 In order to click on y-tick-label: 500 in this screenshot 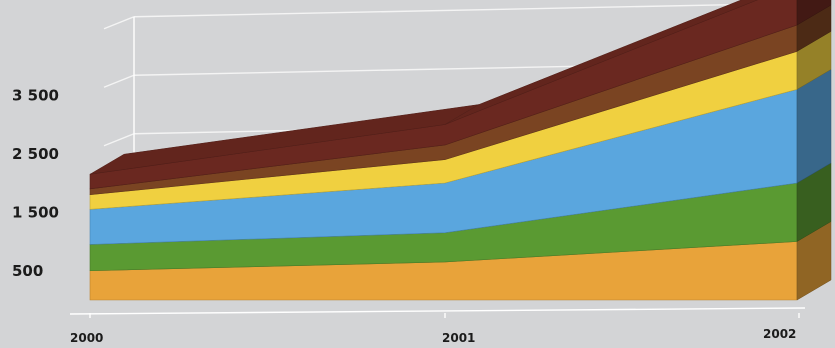, I will do `click(27, 271)`.